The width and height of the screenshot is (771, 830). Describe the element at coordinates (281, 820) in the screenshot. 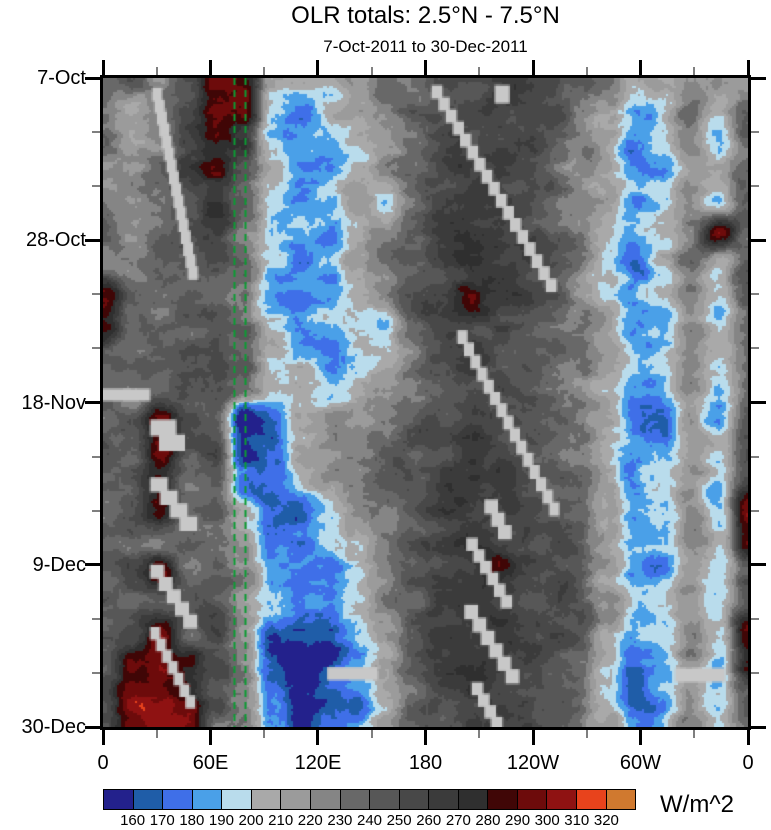

I see `colorbar-tick-label: 210` at that location.